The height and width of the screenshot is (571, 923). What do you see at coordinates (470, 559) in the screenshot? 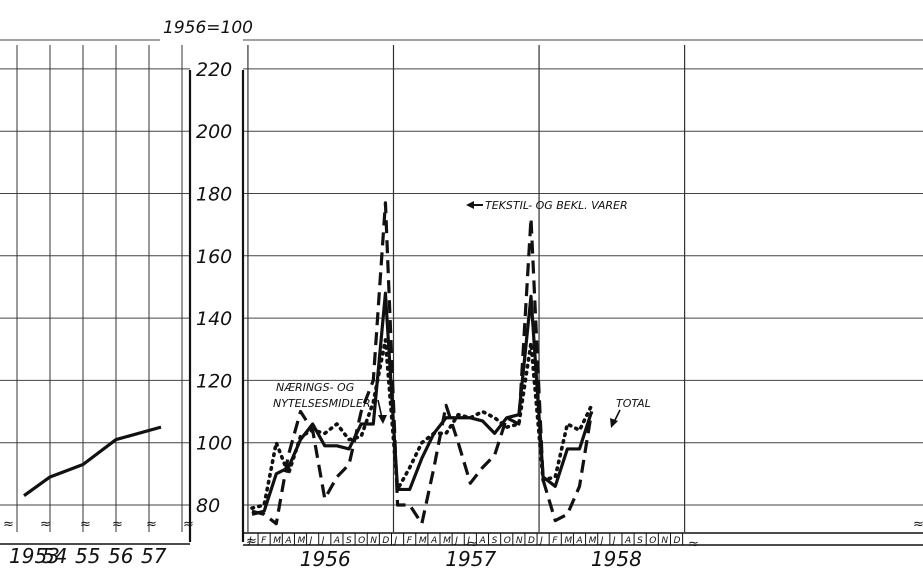
I see `year-label: 1957` at bounding box center [470, 559].